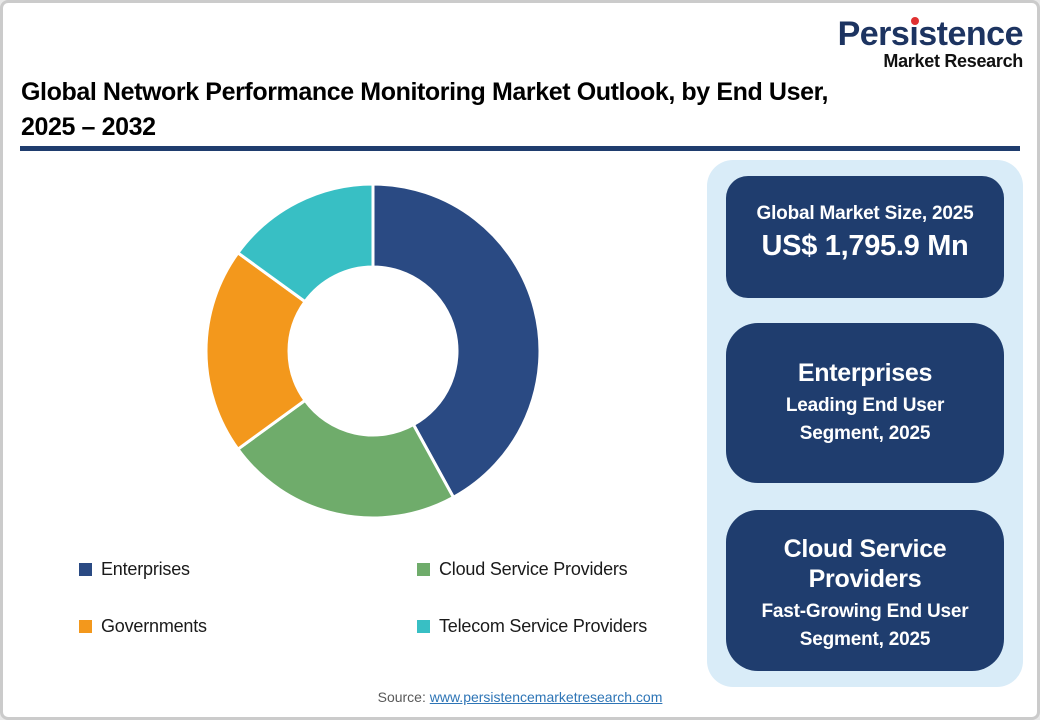 The height and width of the screenshot is (720, 1040). Describe the element at coordinates (145, 569) in the screenshot. I see `legend-label: Enterprises` at that location.